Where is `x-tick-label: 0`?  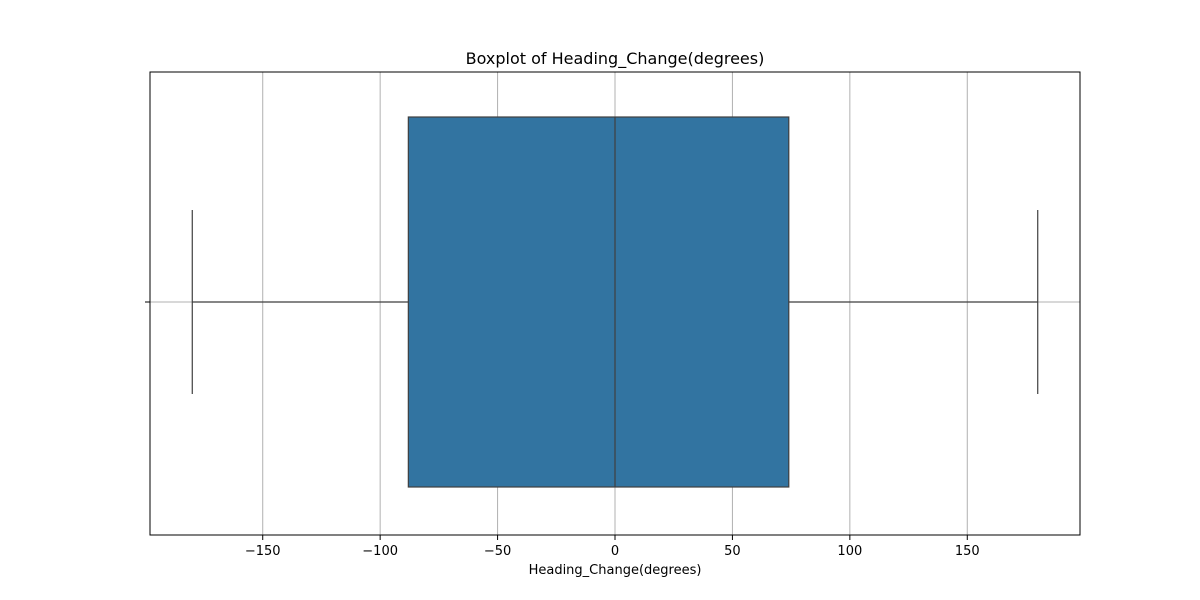
x-tick-label: 0 is located at coordinates (615, 551).